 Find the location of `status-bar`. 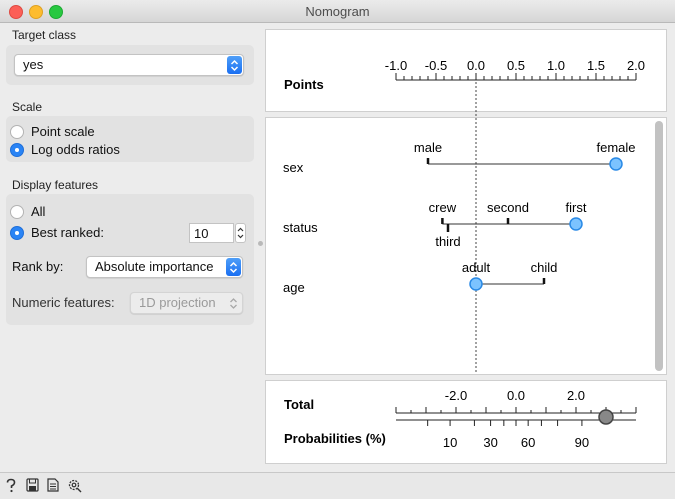

status-bar is located at coordinates (337, 485).